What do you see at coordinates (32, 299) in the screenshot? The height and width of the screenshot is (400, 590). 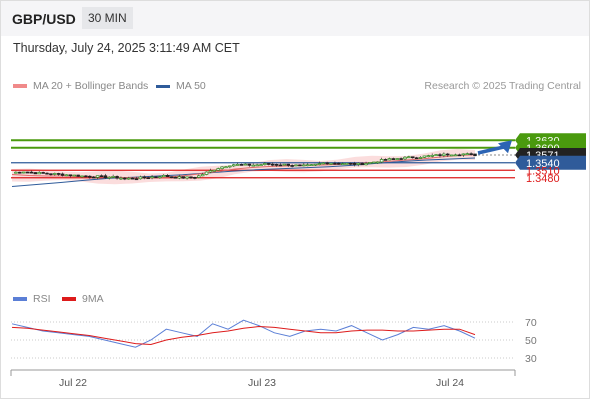 I see `legend-rsi: RSI` at bounding box center [32, 299].